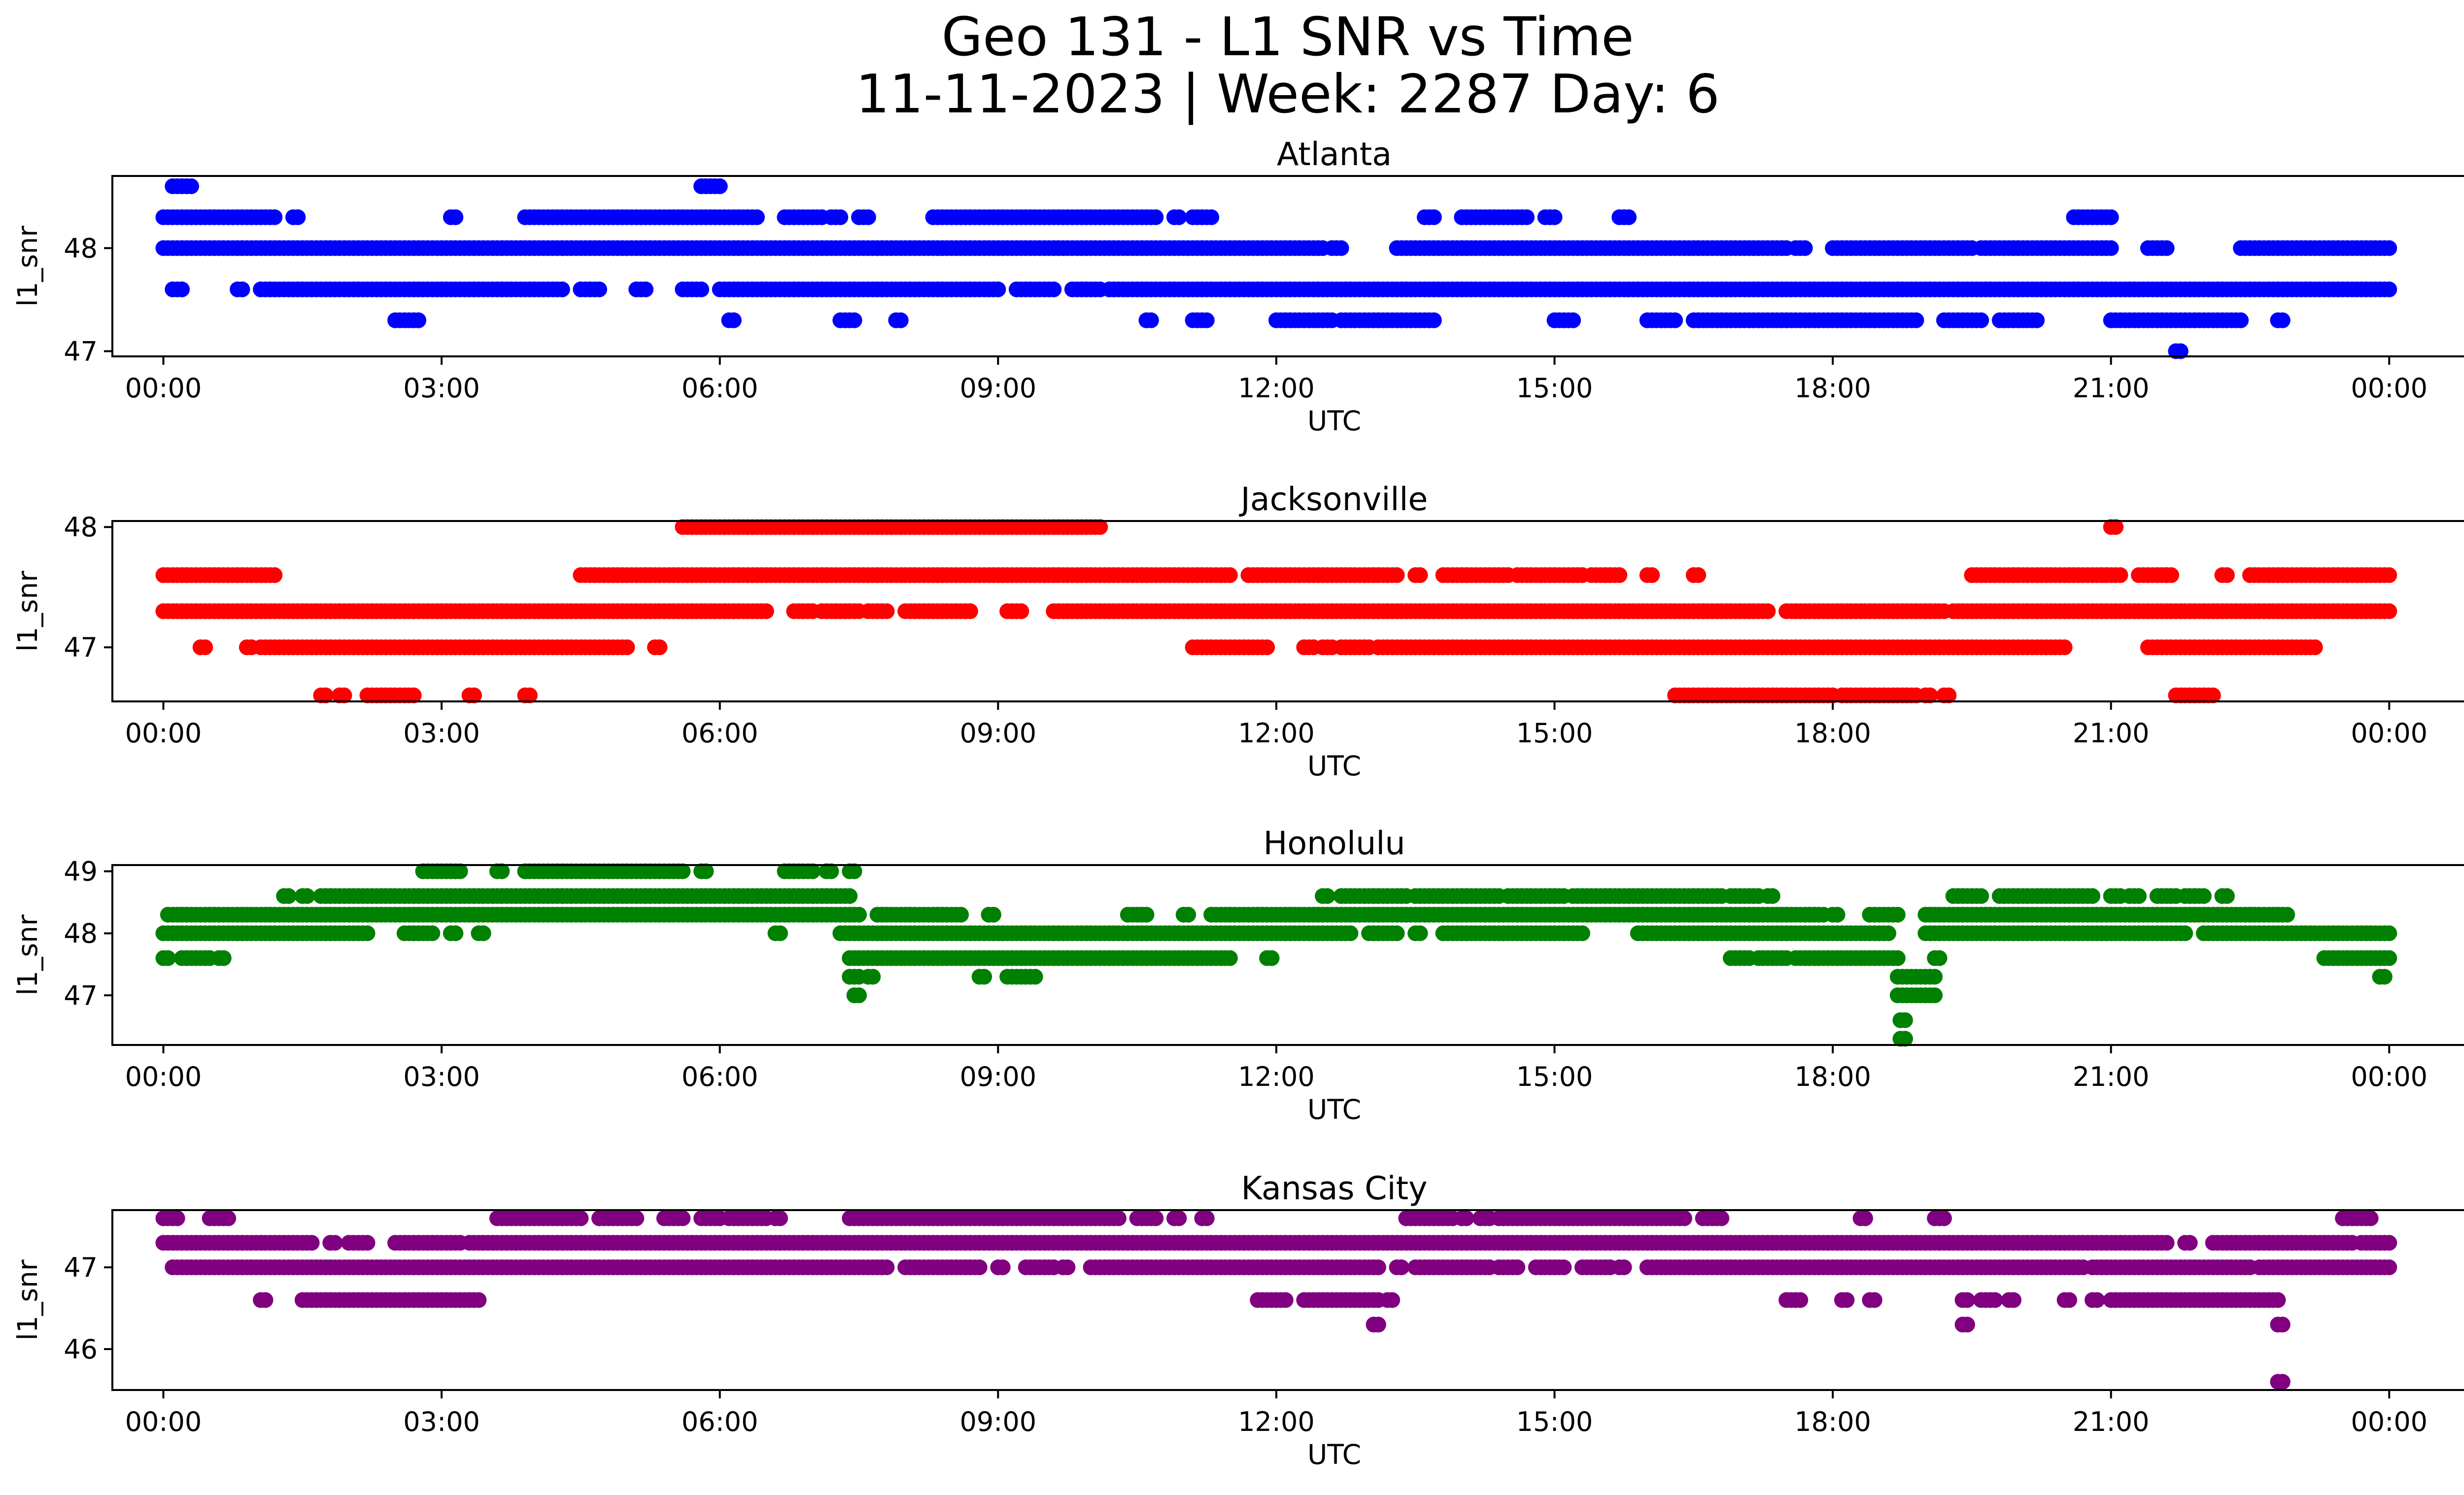 The width and height of the screenshot is (2464, 1495). I want to click on y-tick-label: 47, so click(81, 995).